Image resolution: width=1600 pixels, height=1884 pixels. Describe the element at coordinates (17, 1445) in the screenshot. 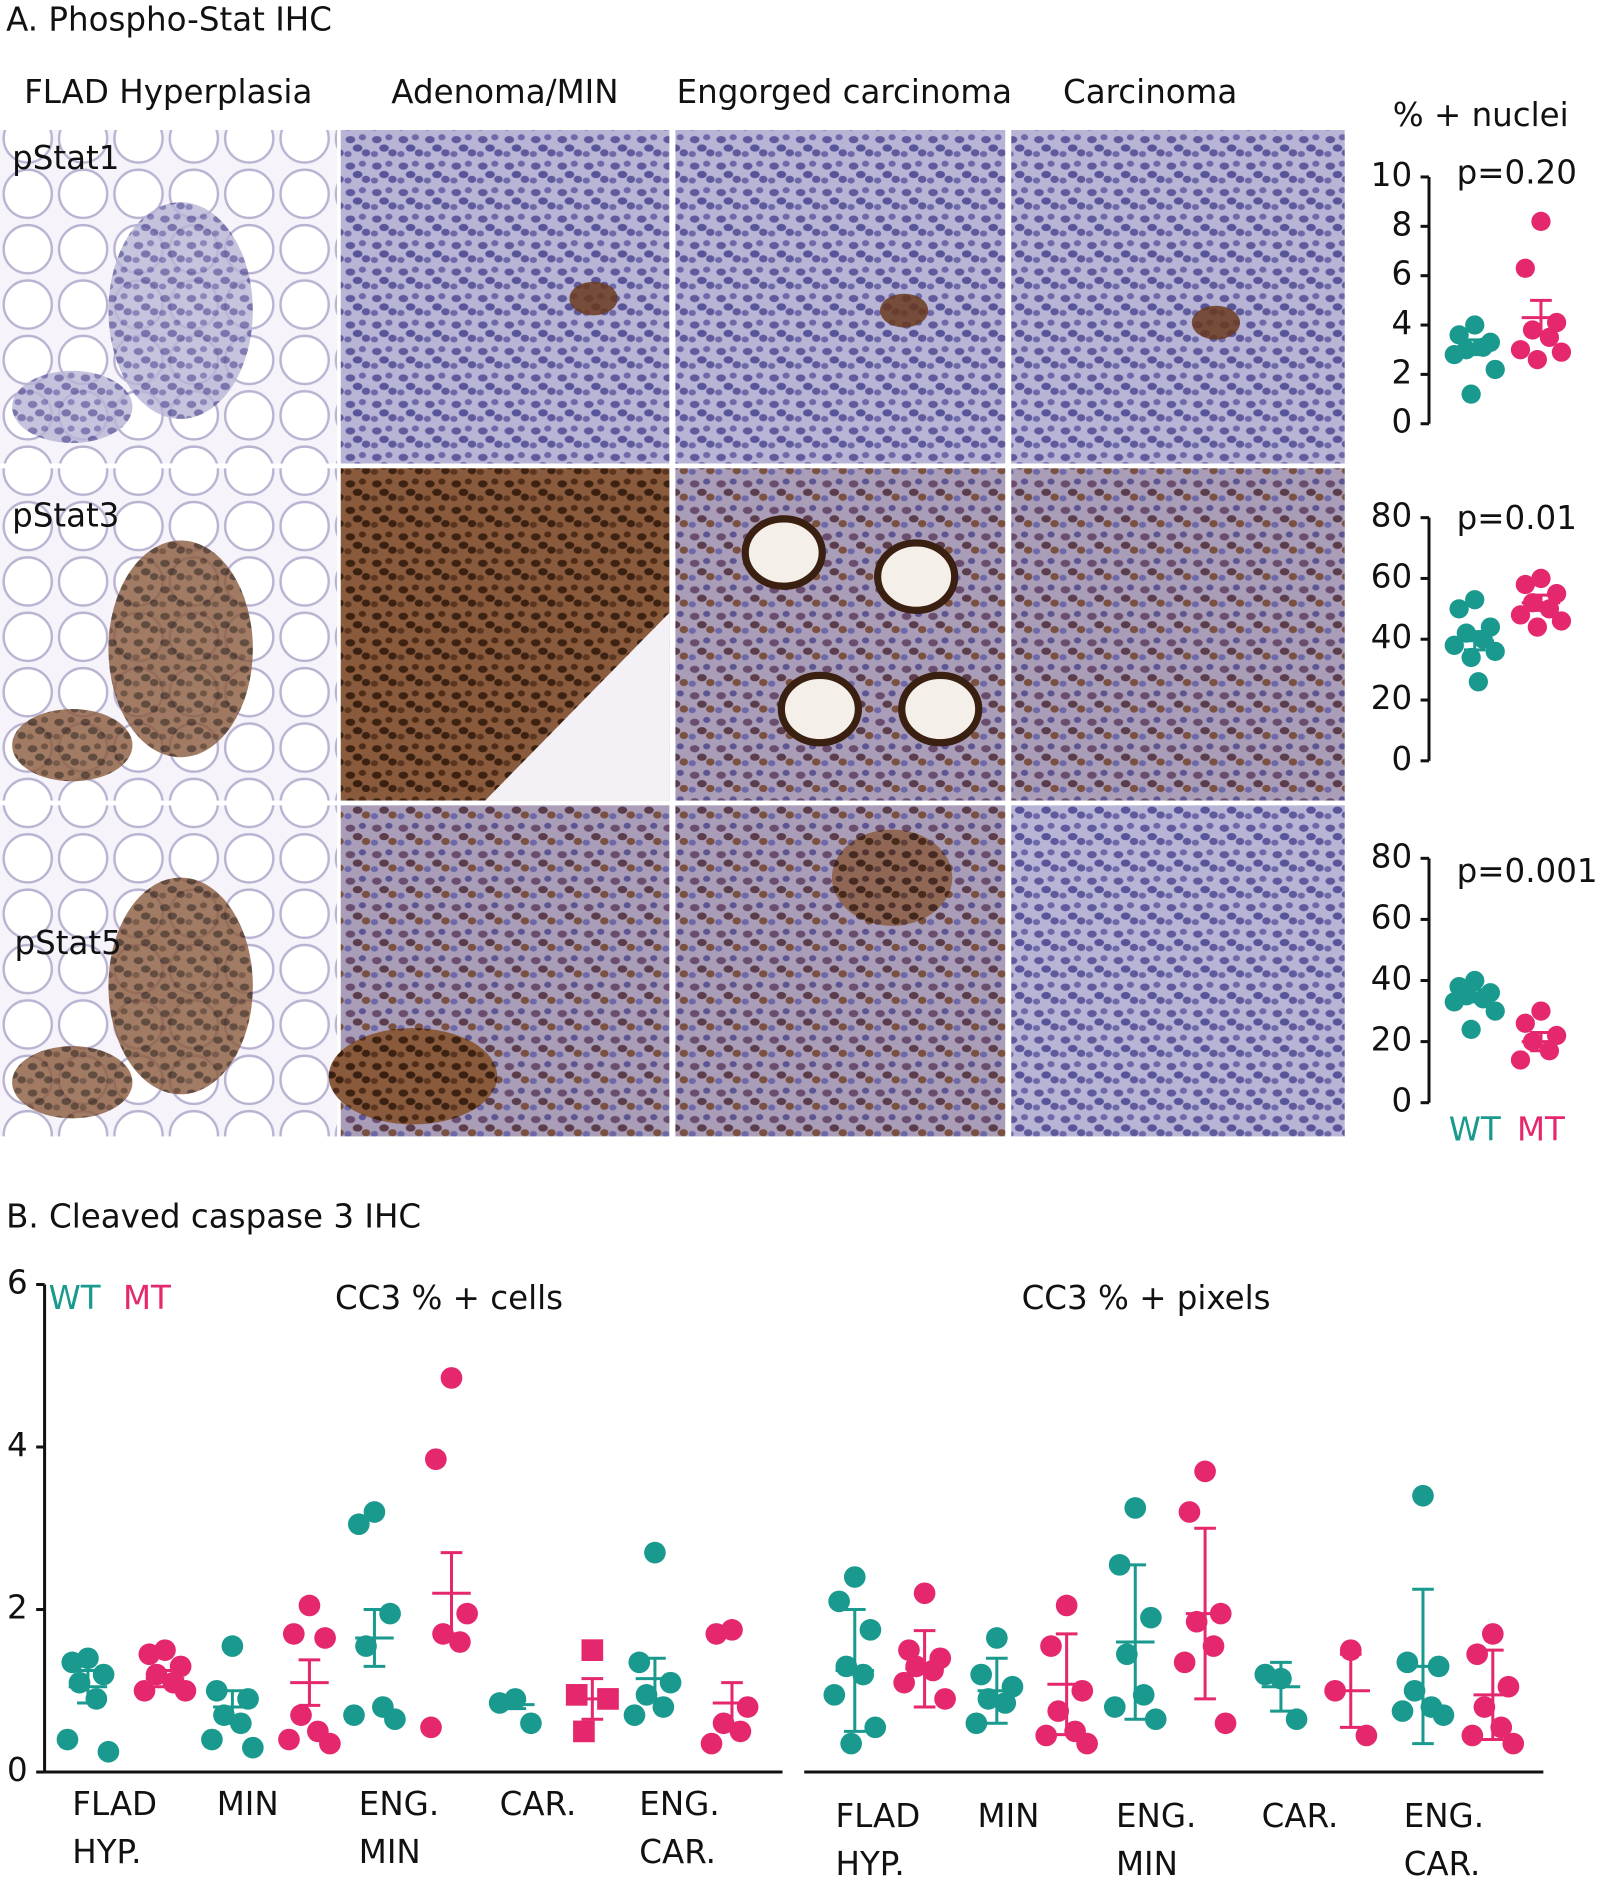

I see `y-tick-label: 4` at that location.